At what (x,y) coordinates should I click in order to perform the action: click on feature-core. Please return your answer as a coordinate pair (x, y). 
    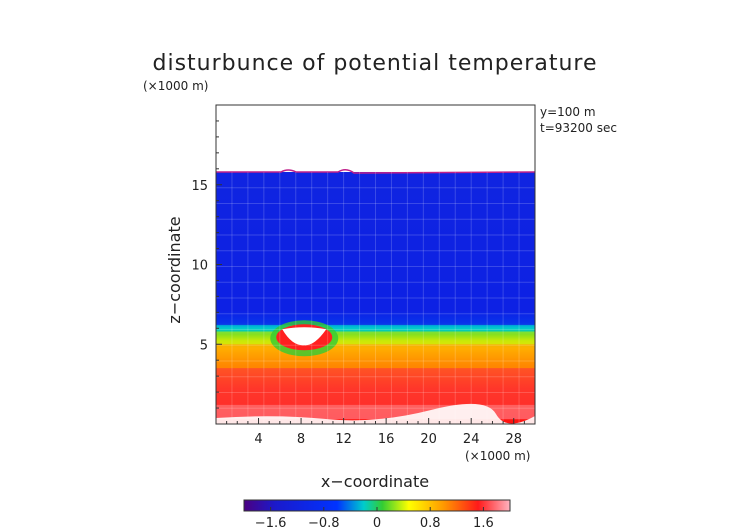
    Looking at the image, I should click on (304, 336).